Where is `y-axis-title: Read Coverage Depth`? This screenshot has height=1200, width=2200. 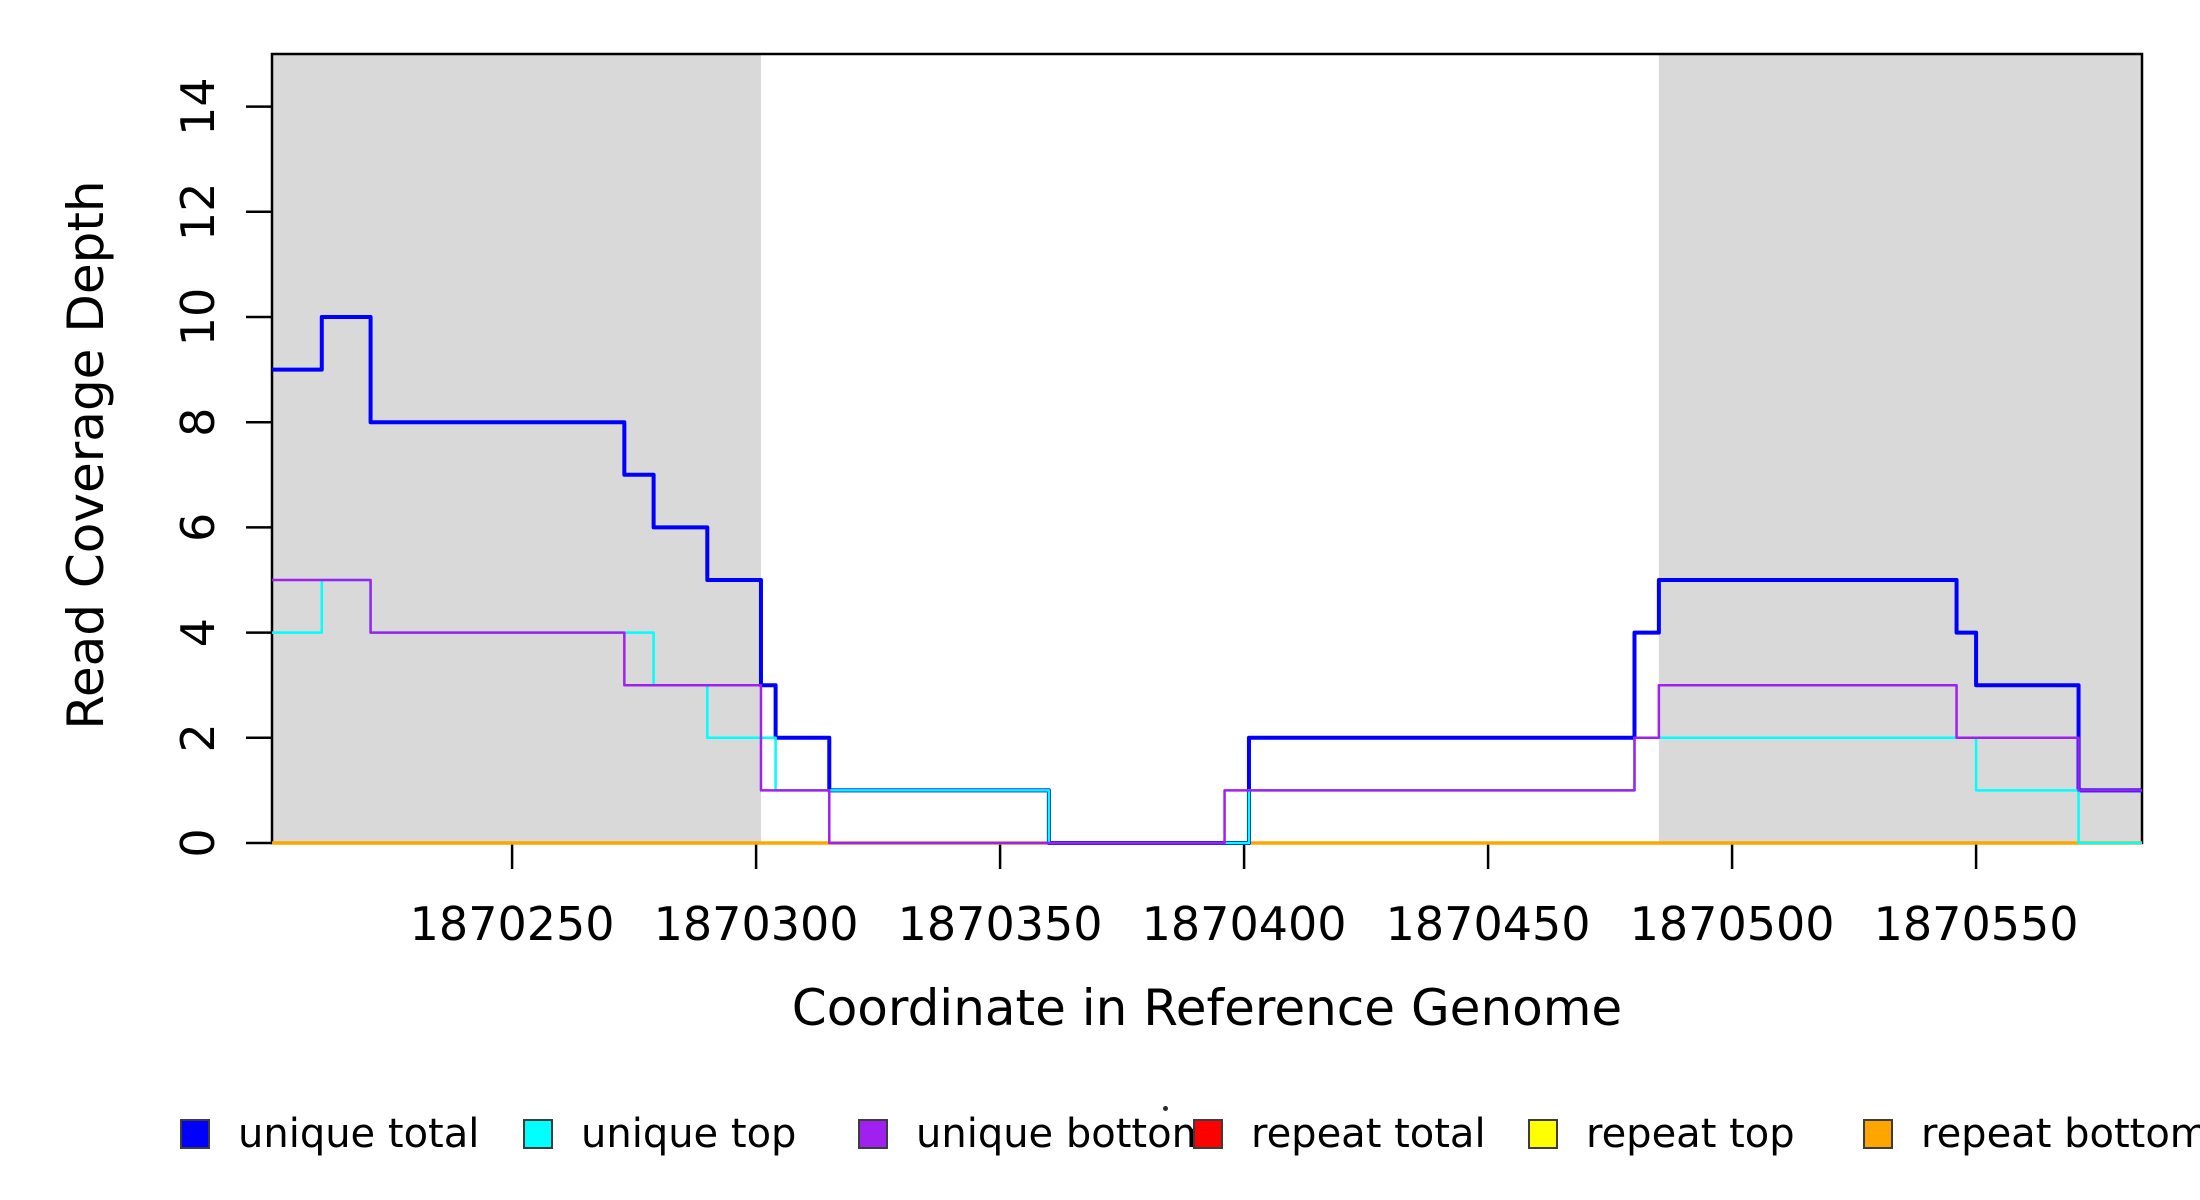
y-axis-title: Read Coverage Depth is located at coordinates (86, 455).